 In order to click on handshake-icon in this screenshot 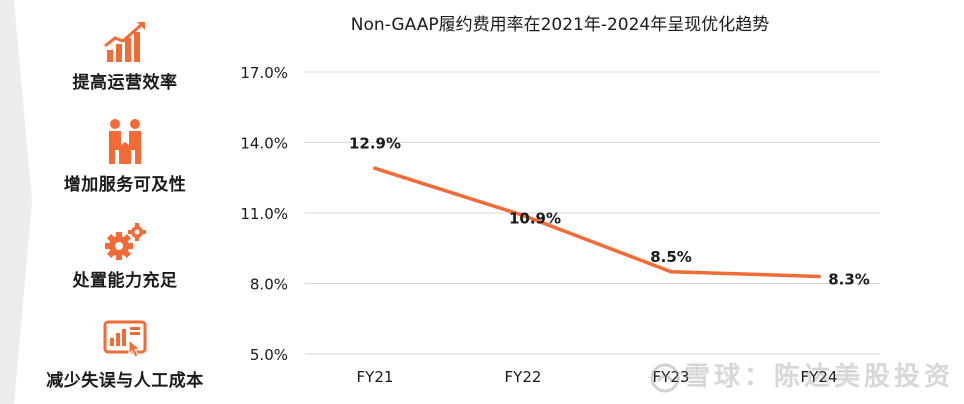, I will do `click(125, 141)`.